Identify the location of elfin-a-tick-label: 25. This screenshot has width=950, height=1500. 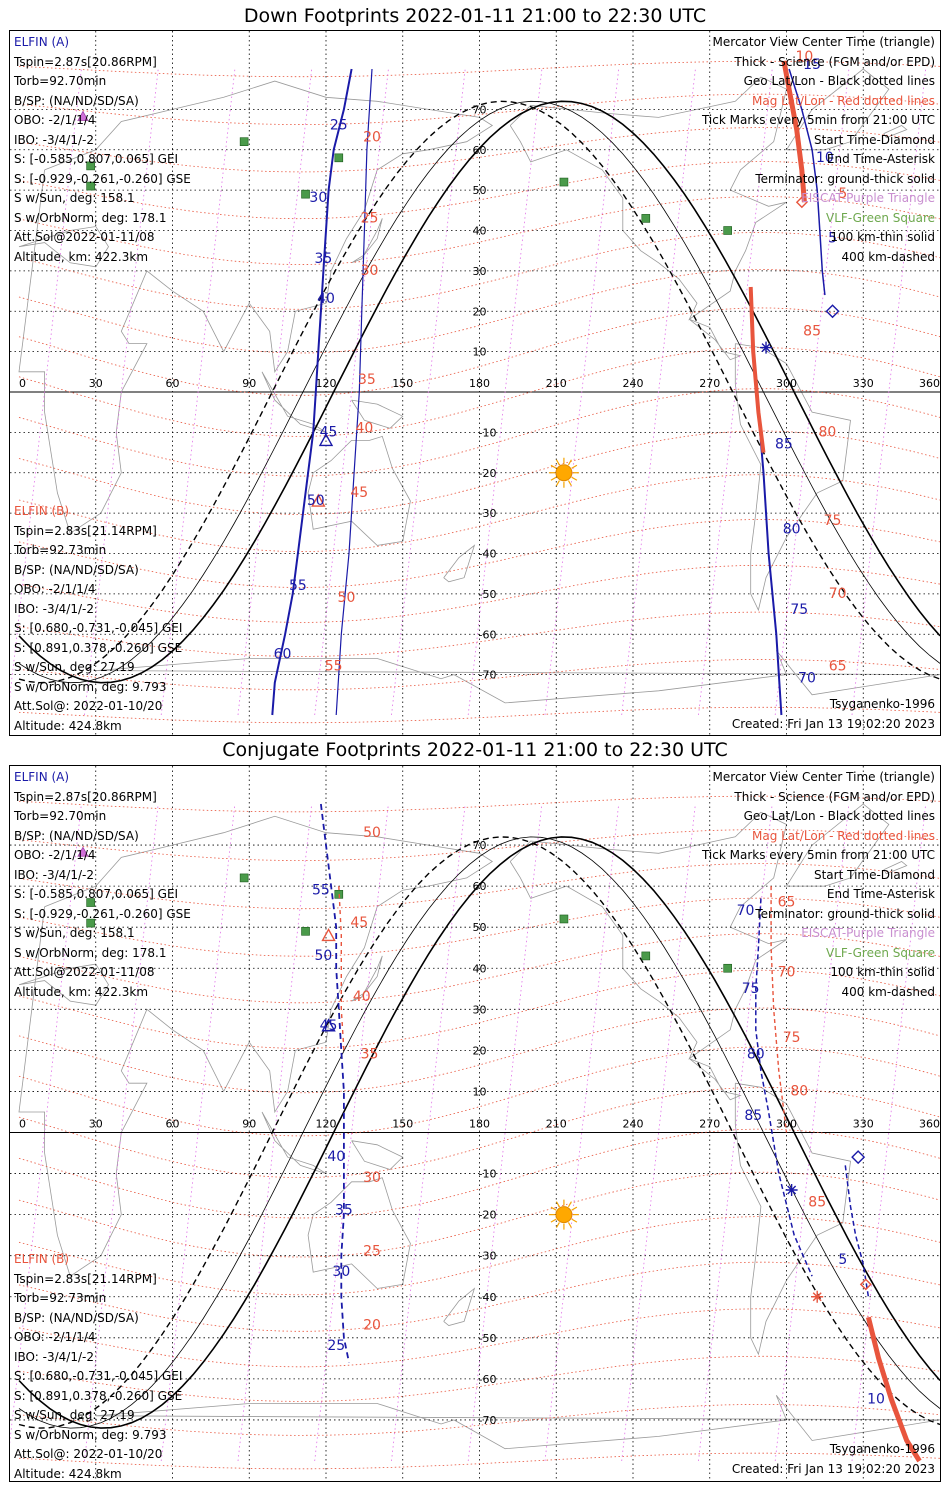
(339, 126).